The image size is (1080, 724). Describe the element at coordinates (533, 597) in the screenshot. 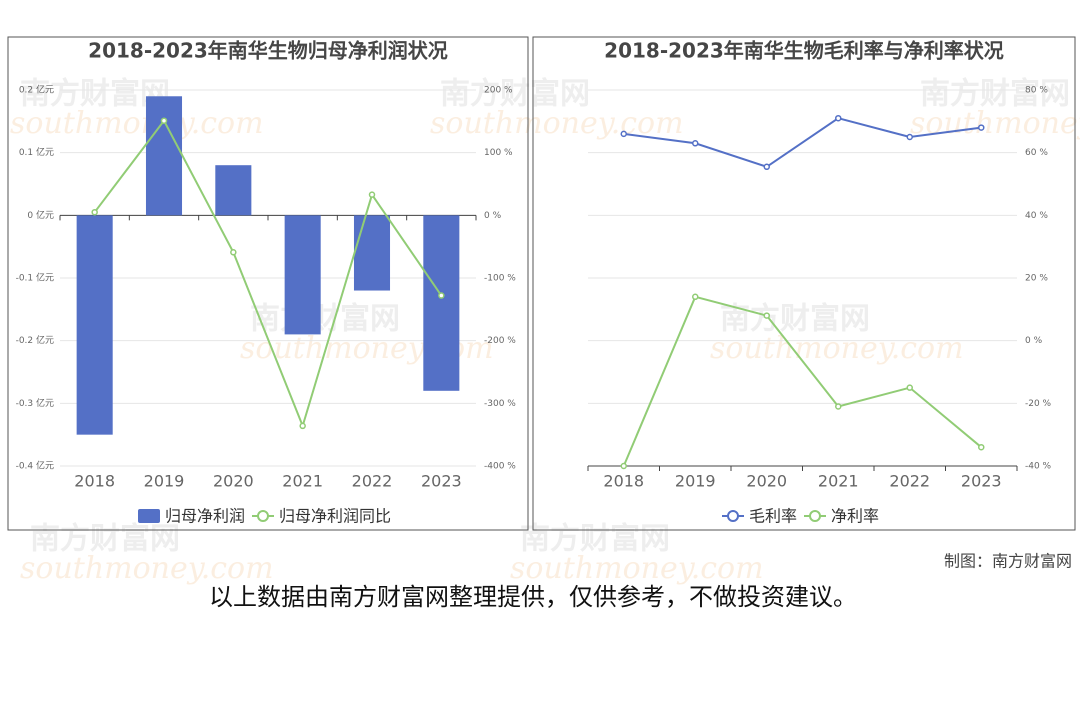

I see `disclaimer: 以上数据由南方财富网整理提供，仅供参考，不做投资建议。` at that location.